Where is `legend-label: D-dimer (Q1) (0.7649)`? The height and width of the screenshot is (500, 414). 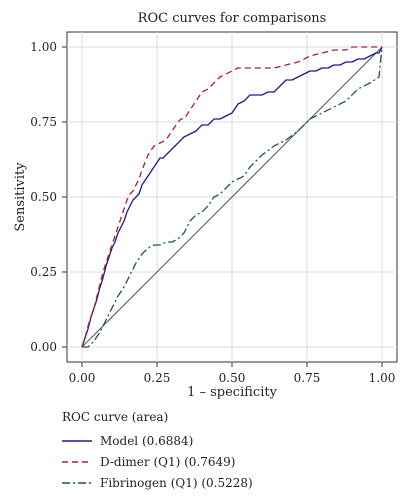
legend-label: D-dimer (Q1) (0.7649) is located at coordinates (168, 461).